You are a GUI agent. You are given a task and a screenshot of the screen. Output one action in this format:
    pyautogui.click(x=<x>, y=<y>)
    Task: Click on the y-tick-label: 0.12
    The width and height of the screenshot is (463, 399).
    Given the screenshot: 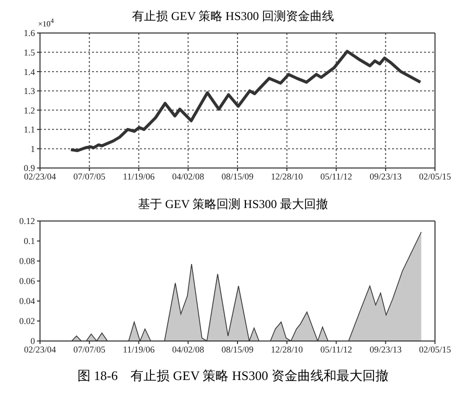 What is the action you would take?
    pyautogui.click(x=27, y=221)
    